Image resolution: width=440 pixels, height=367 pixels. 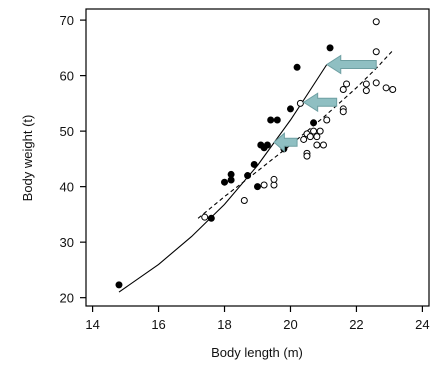 What do you see at coordinates (27, 158) in the screenshot?
I see `y-axis-label: Body weight (t)` at bounding box center [27, 158].